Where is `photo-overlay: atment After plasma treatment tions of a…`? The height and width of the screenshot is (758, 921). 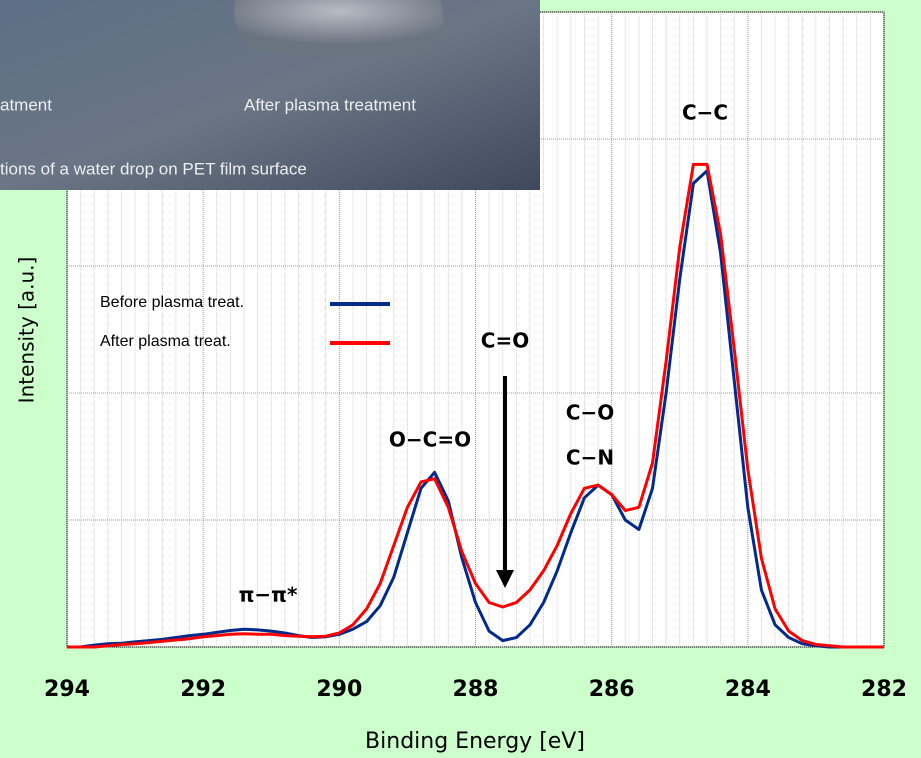 photo-overlay: atment After plasma treatment tions of a… is located at coordinates (270, 95).